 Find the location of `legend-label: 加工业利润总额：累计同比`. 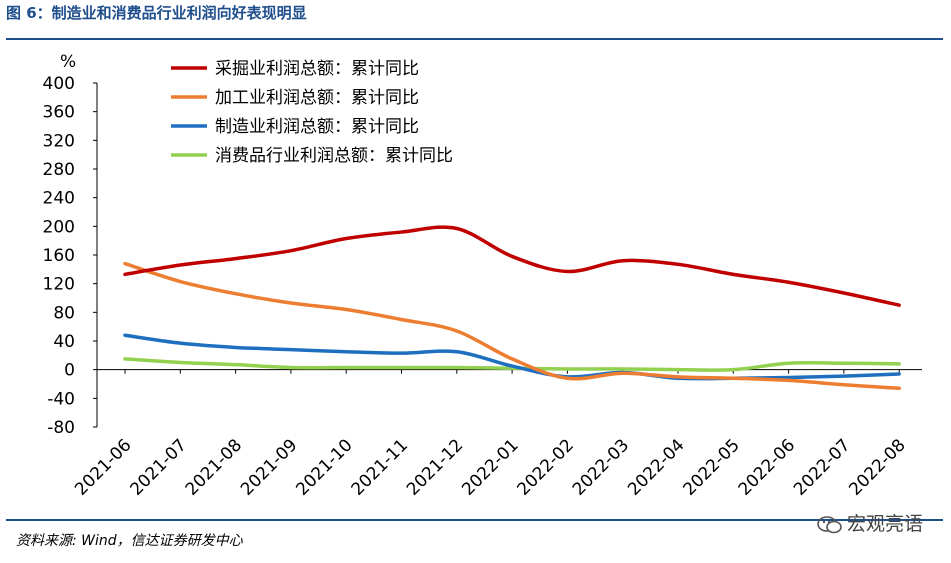

legend-label: 加工业利润总额：累计同比 is located at coordinates (317, 98).